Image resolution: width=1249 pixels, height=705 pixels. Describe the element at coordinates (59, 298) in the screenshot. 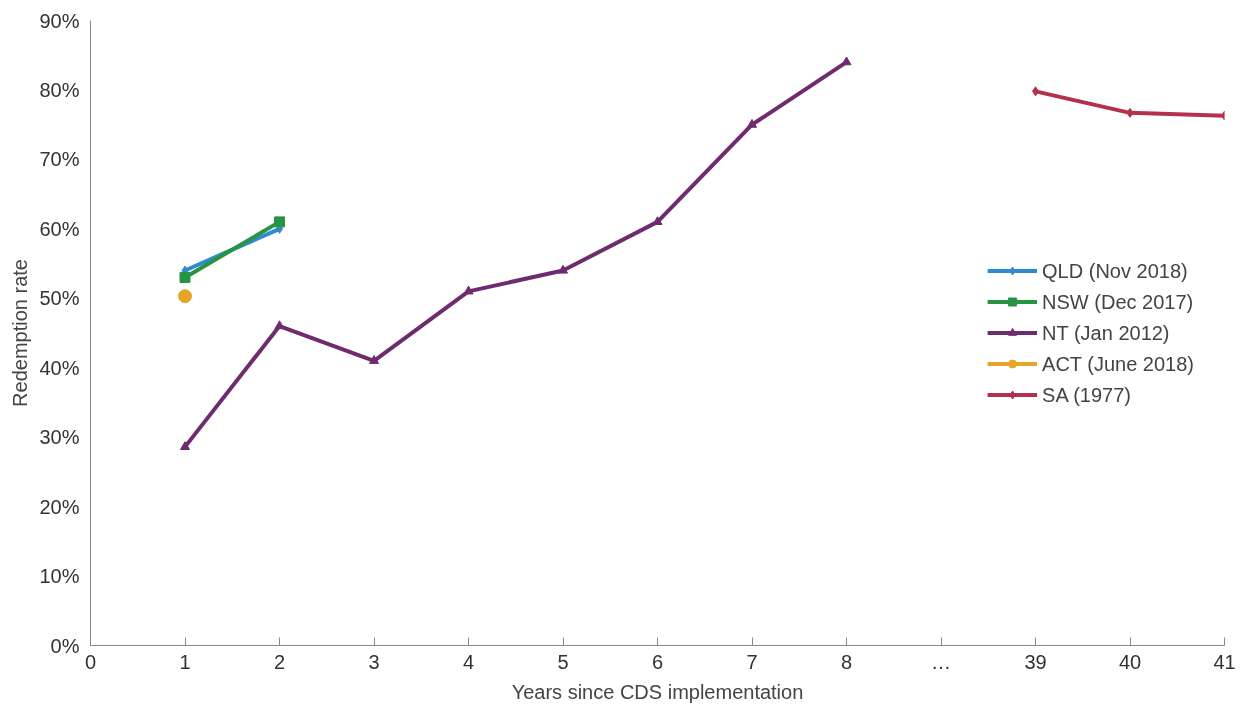

I see `y-tick-label: 50%` at that location.